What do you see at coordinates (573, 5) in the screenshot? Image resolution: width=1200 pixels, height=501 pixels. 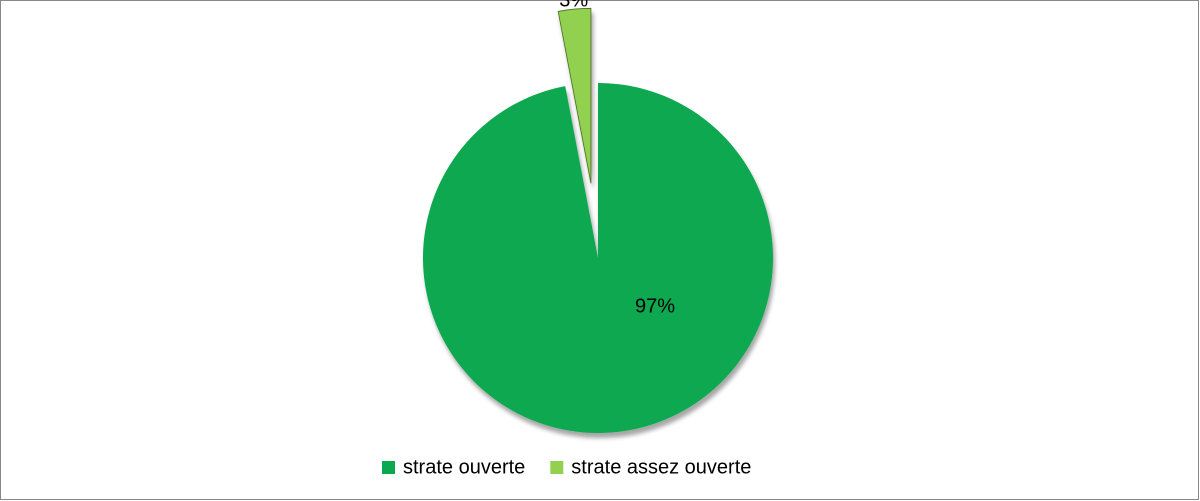 I see `data-label: 3%` at bounding box center [573, 5].